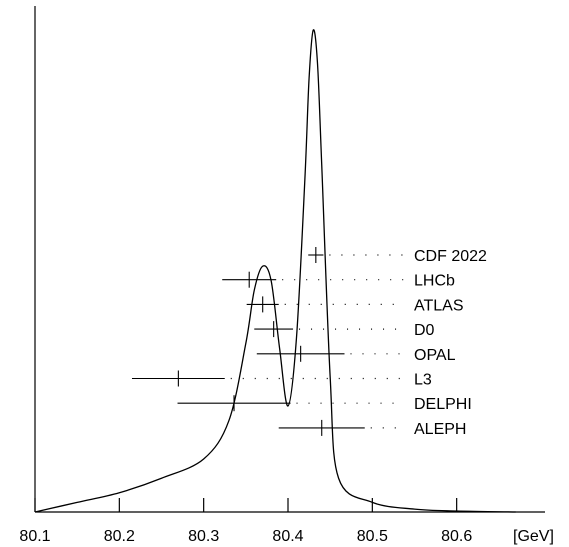  Describe the element at coordinates (355, 305) in the screenshot. I see `measurement-row: ATLAS` at that location.